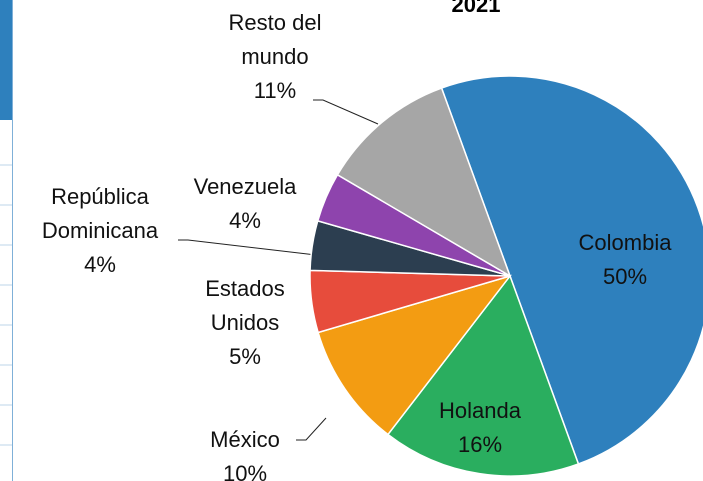  I want to click on slice-value: 11%, so click(275, 90).